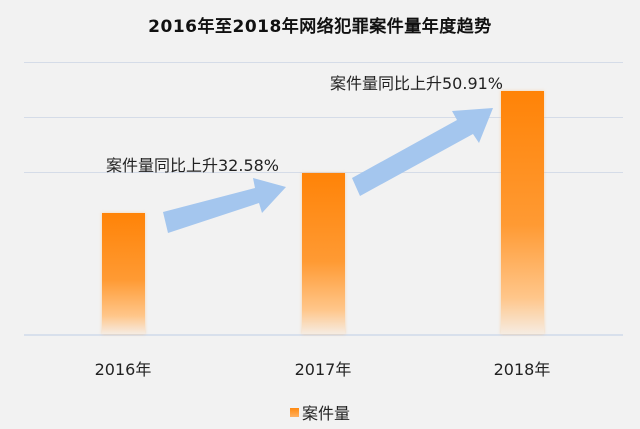  What do you see at coordinates (320, 27) in the screenshot?
I see `chart-title: 2016年至2018年网络犯罪案件量年度趋势` at bounding box center [320, 27].